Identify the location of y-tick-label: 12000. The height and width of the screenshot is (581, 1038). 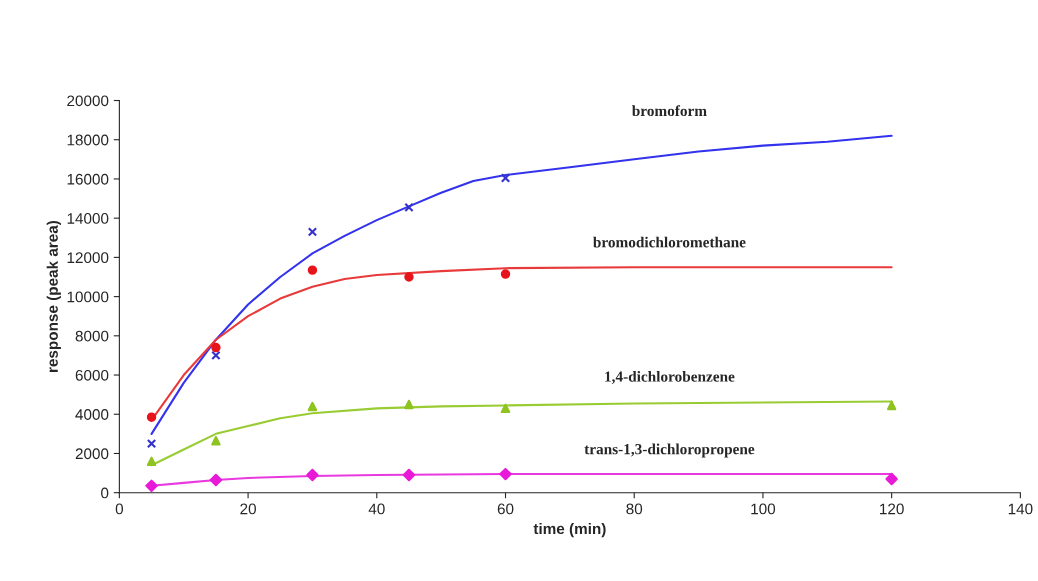
(88, 258).